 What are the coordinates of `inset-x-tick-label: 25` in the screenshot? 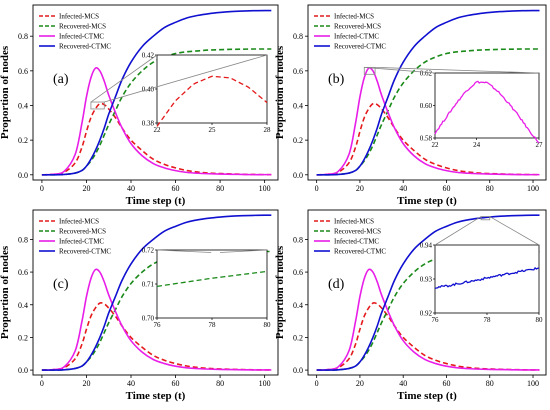 It's located at (213, 130).